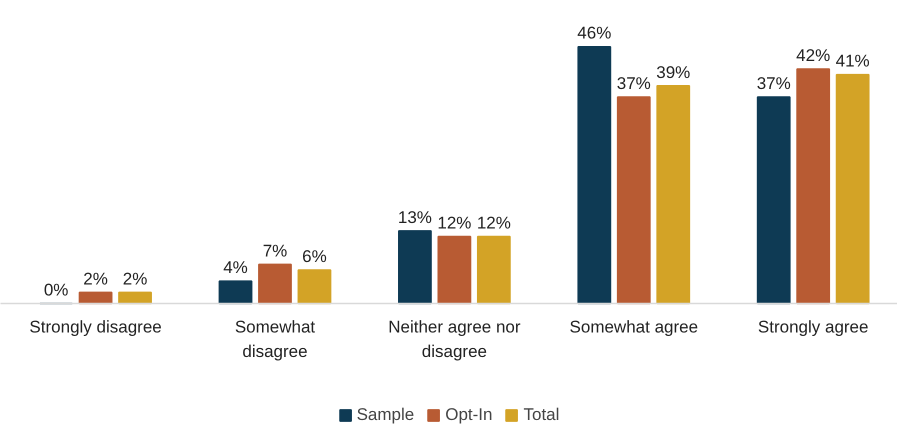 The width and height of the screenshot is (897, 431). What do you see at coordinates (673, 72) in the screenshot?
I see `data-label: 39%` at bounding box center [673, 72].